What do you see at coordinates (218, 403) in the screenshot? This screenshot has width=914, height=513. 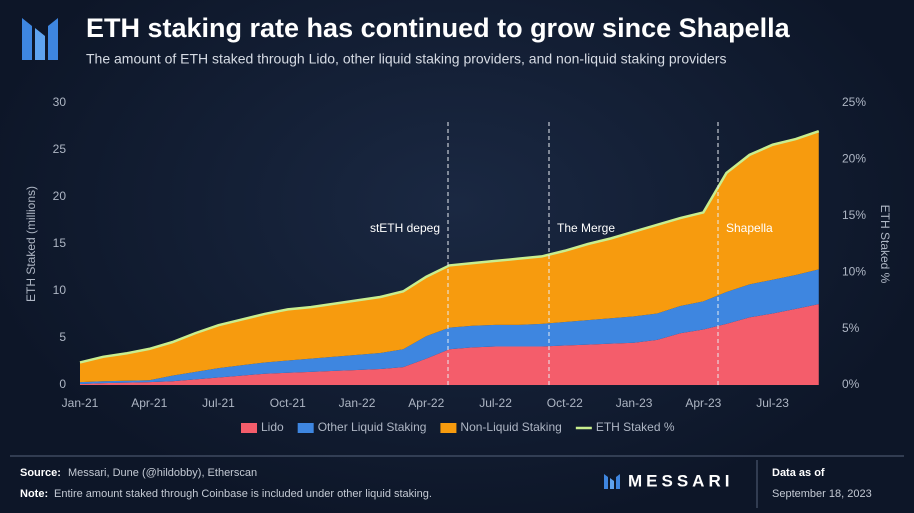 I see `x-tick-label: Jul-21` at bounding box center [218, 403].